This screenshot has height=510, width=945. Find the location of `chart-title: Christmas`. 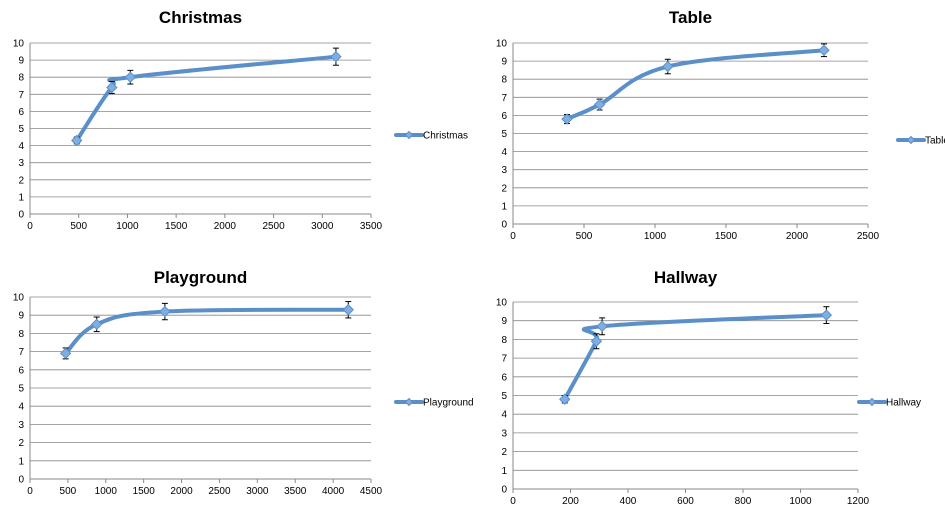

chart-title: Christmas is located at coordinates (200, 17).